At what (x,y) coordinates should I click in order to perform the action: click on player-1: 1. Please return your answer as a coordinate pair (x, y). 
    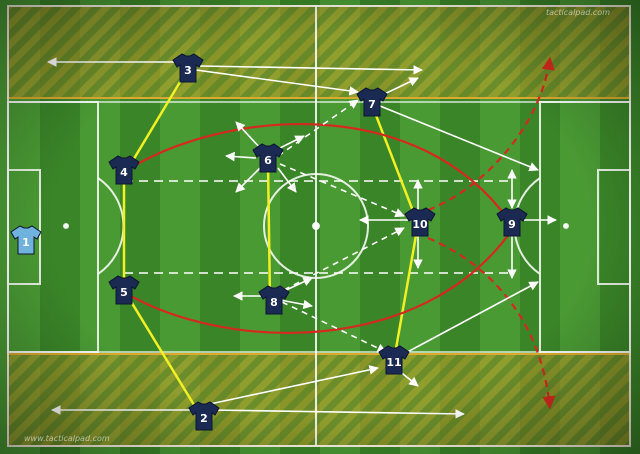
    Looking at the image, I should click on (26, 240).